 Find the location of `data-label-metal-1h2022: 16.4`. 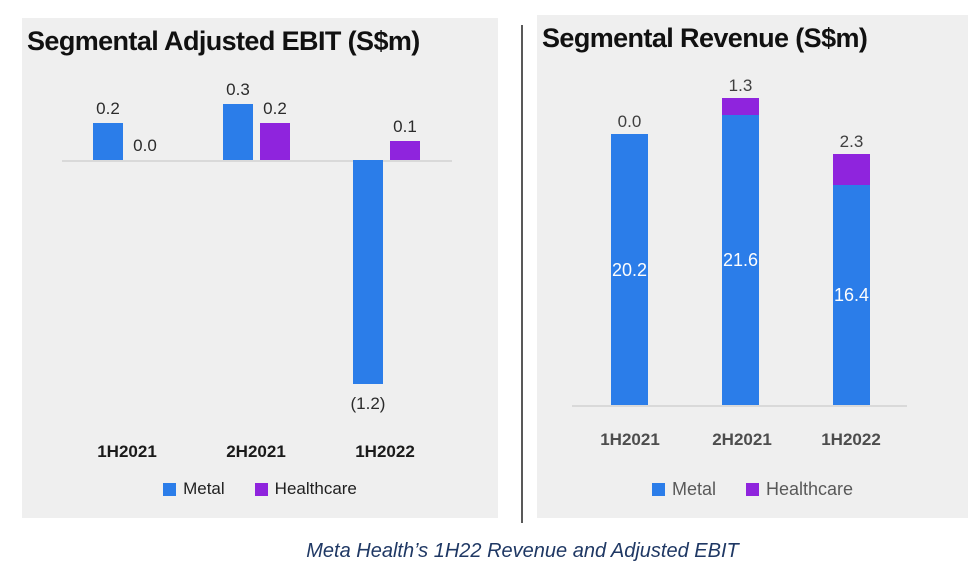

data-label-metal-1h2022: 16.4 is located at coordinates (851, 295).